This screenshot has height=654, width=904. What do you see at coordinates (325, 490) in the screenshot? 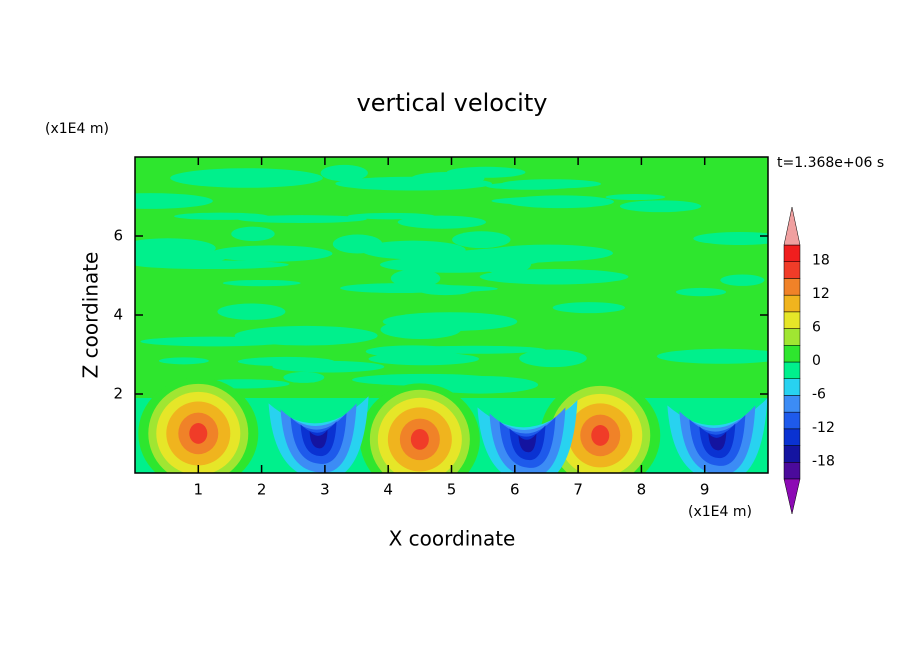
I see `x-tick-label: 3` at bounding box center [325, 490].